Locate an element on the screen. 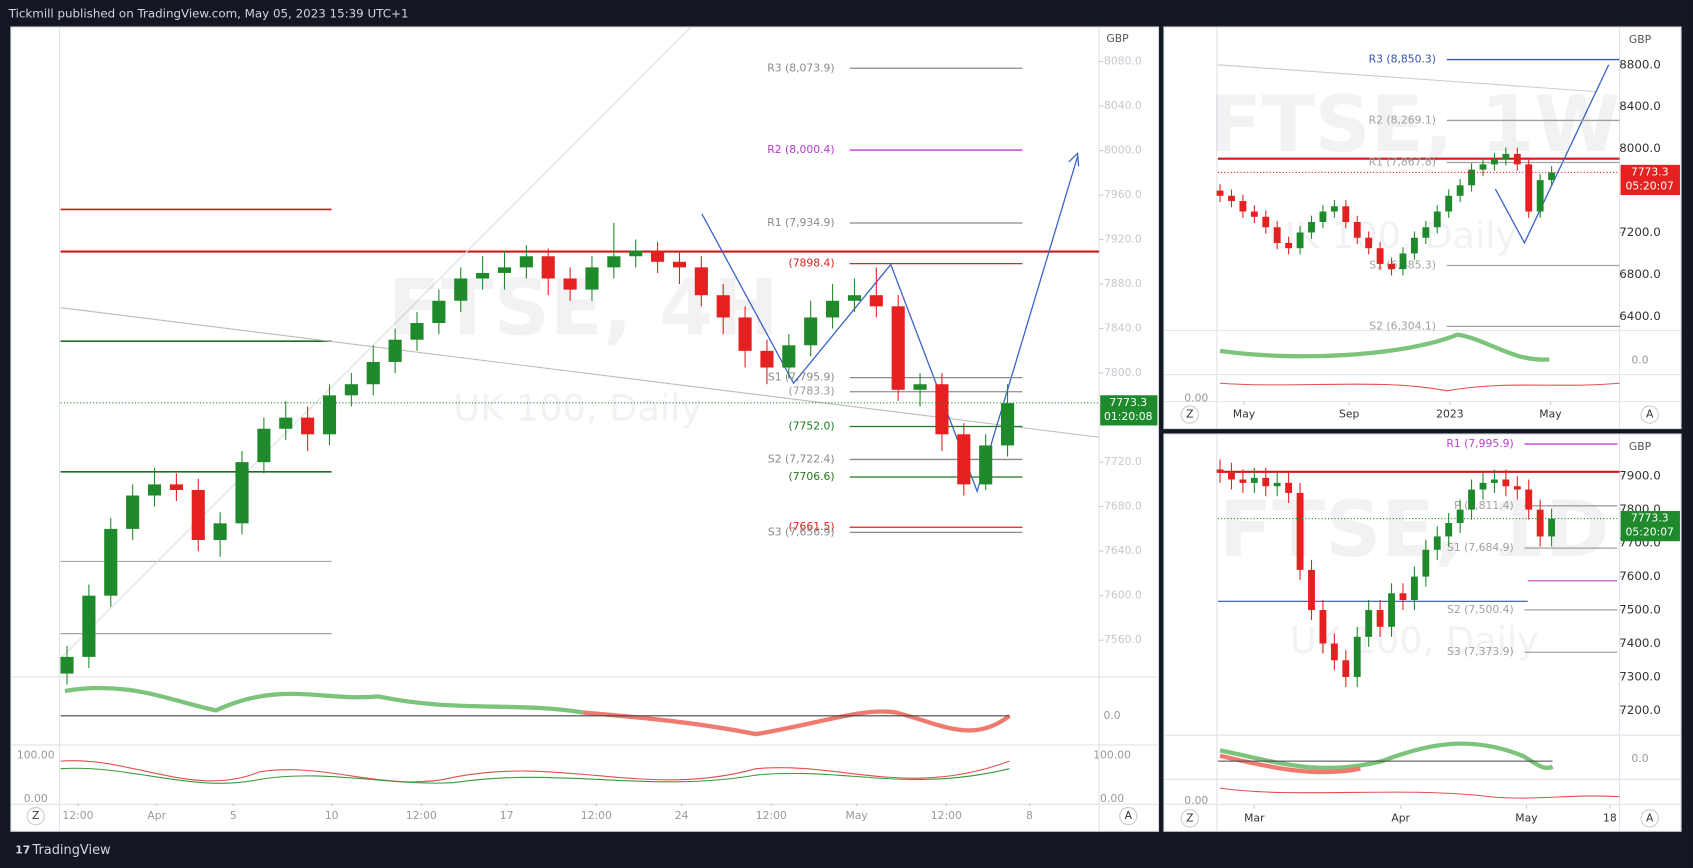 This screenshot has width=1693, height=868. pivot-label: (7898.4) is located at coordinates (811, 263).